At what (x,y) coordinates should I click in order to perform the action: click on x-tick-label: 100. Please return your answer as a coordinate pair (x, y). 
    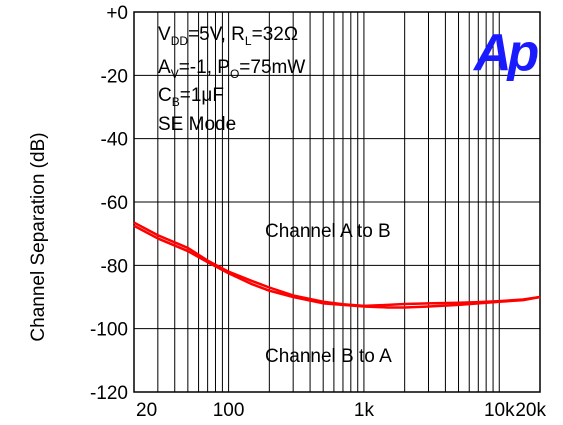
    Looking at the image, I should click on (229, 410).